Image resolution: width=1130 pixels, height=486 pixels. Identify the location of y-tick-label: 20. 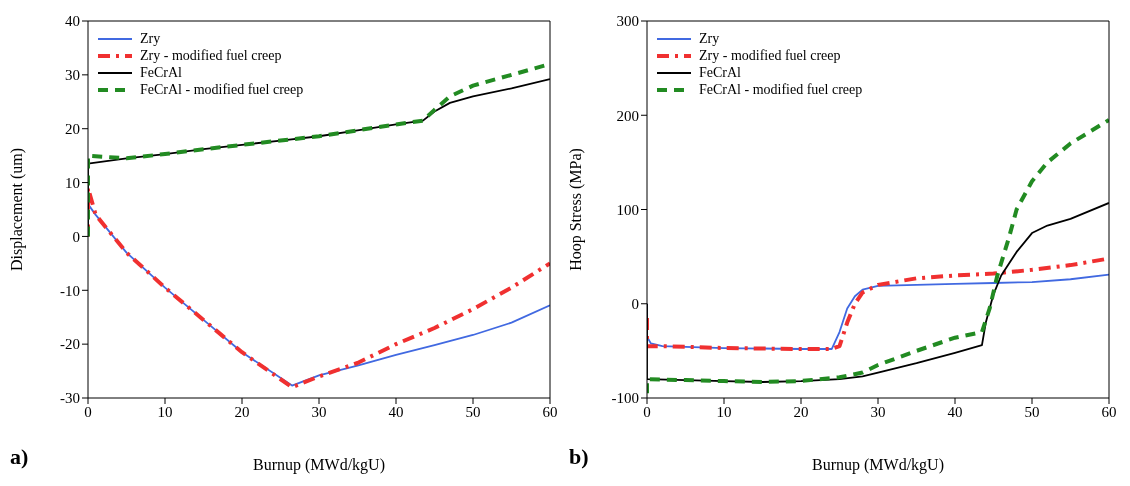
(72, 129).